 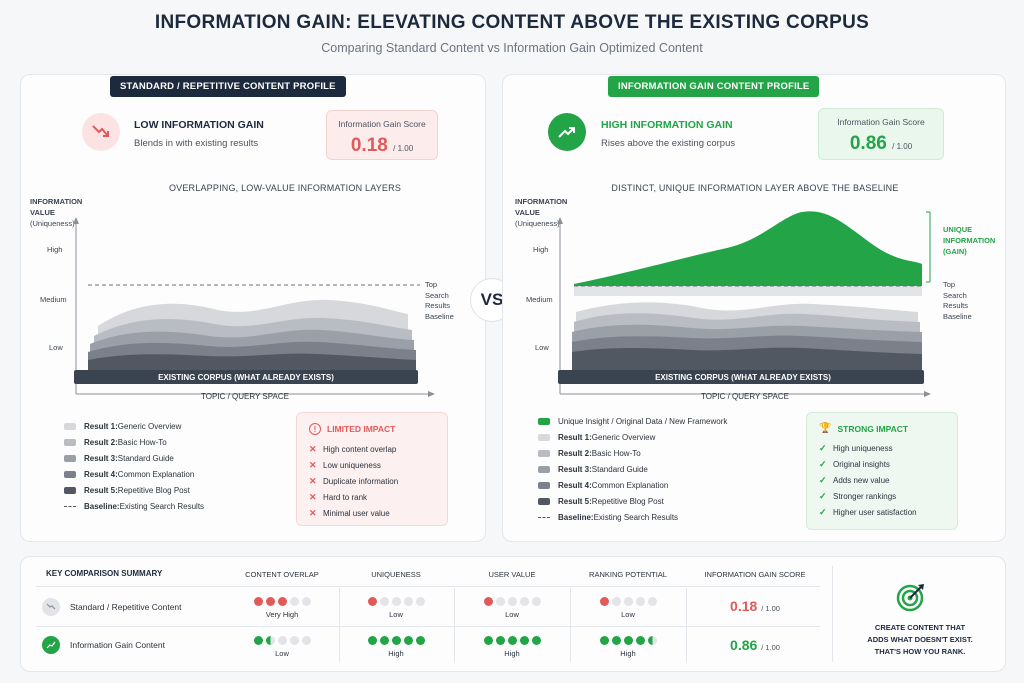 What do you see at coordinates (969, 240) in the screenshot?
I see `unique-information-note: UNIQUE INFORMATION (GAIN)` at bounding box center [969, 240].